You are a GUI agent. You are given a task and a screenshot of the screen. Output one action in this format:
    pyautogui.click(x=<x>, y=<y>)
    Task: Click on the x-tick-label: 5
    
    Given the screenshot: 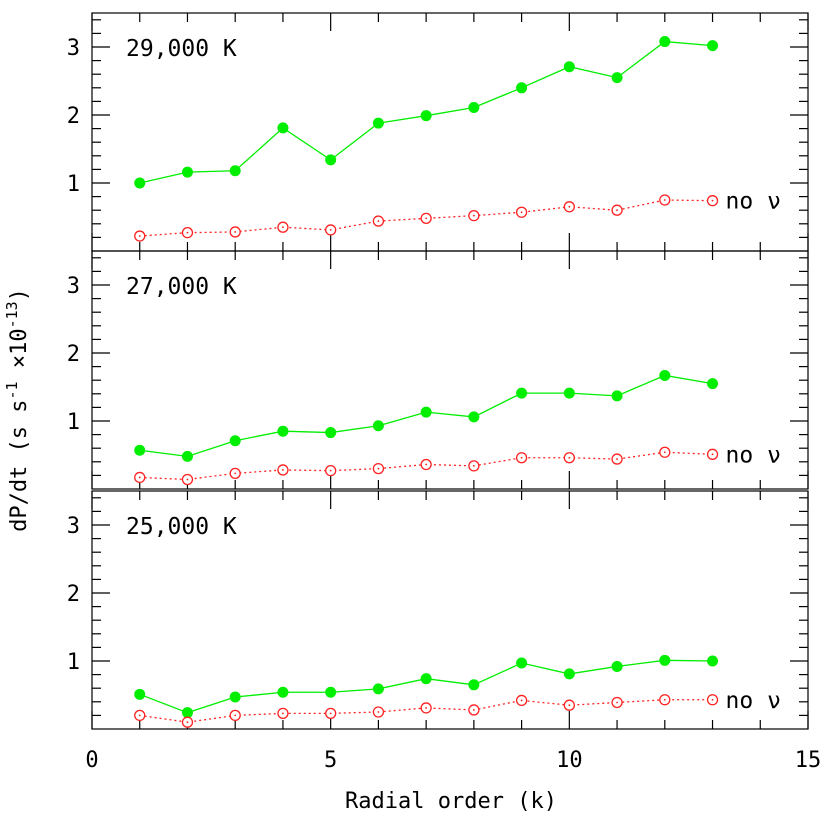 What is the action you would take?
    pyautogui.click(x=330, y=760)
    